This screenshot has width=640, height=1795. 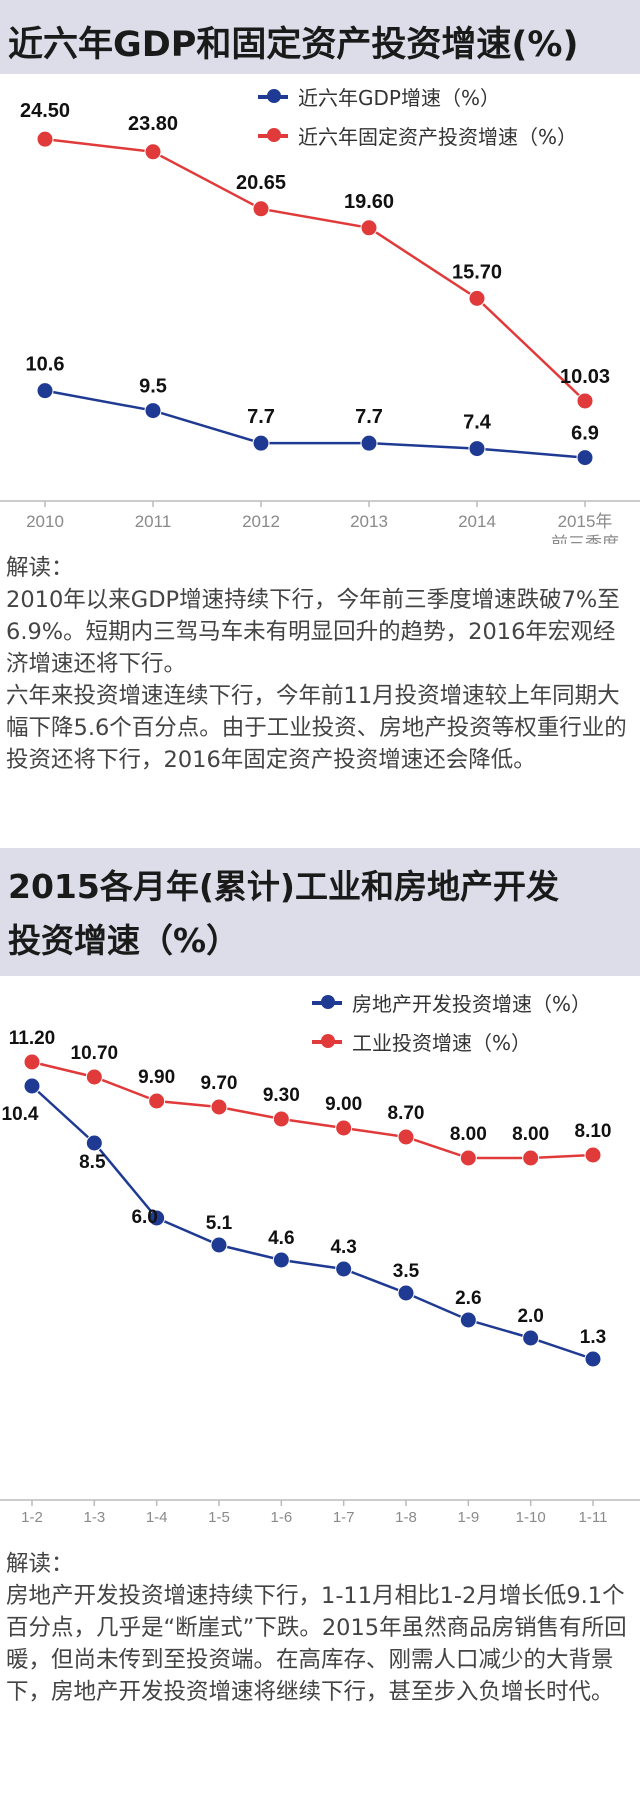 I want to click on chart1-title-bar: 近六年GDP和固定资产投资增速(%), so click(x=320, y=37).